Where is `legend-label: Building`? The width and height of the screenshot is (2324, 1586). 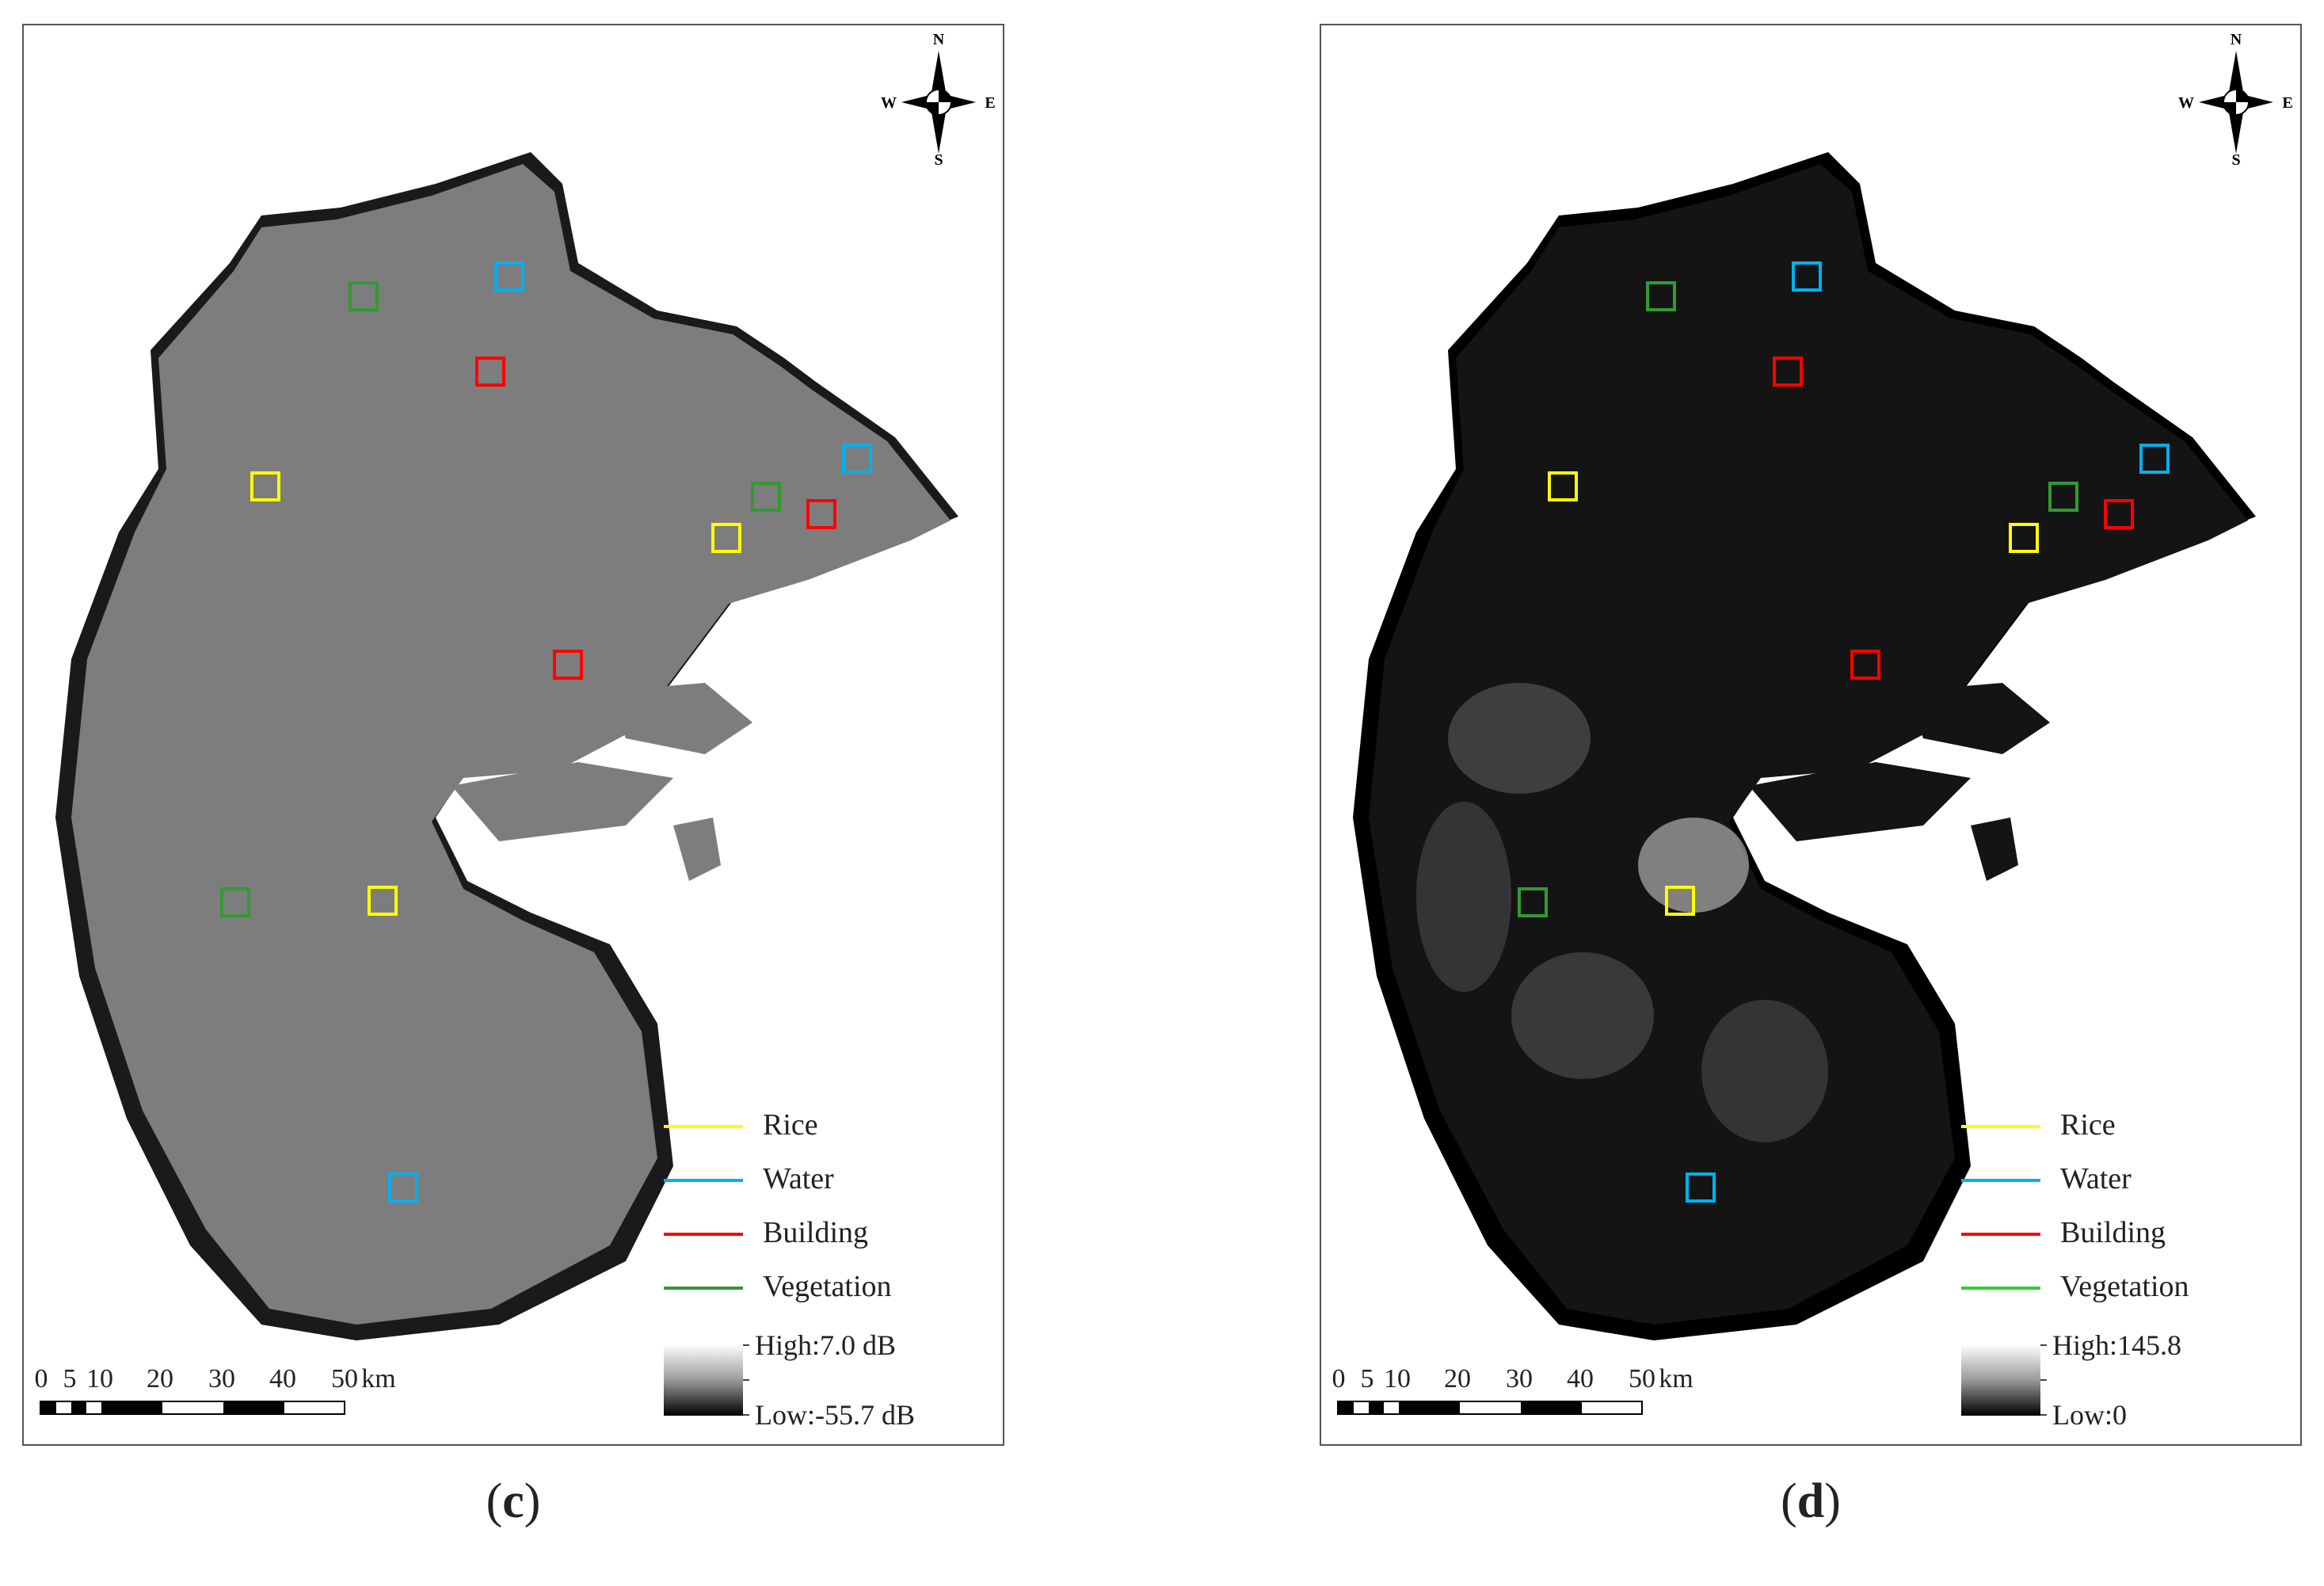 legend-label: Building is located at coordinates (816, 1233).